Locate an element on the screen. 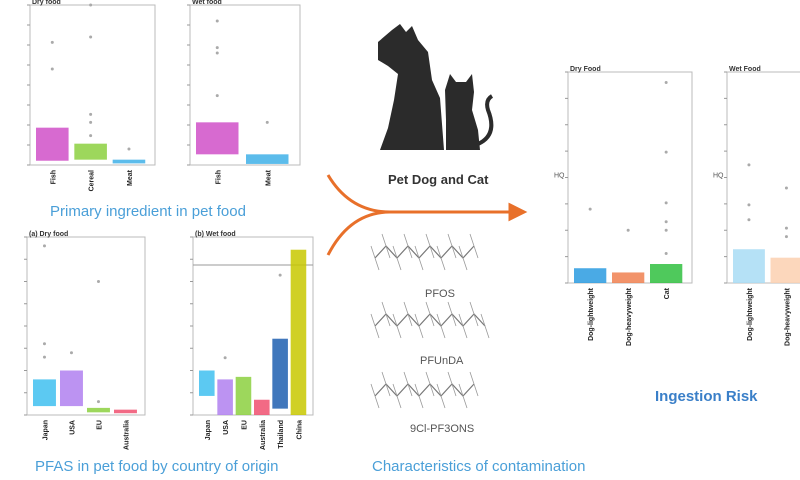  category-label: Australia is located at coordinates (263, 435).